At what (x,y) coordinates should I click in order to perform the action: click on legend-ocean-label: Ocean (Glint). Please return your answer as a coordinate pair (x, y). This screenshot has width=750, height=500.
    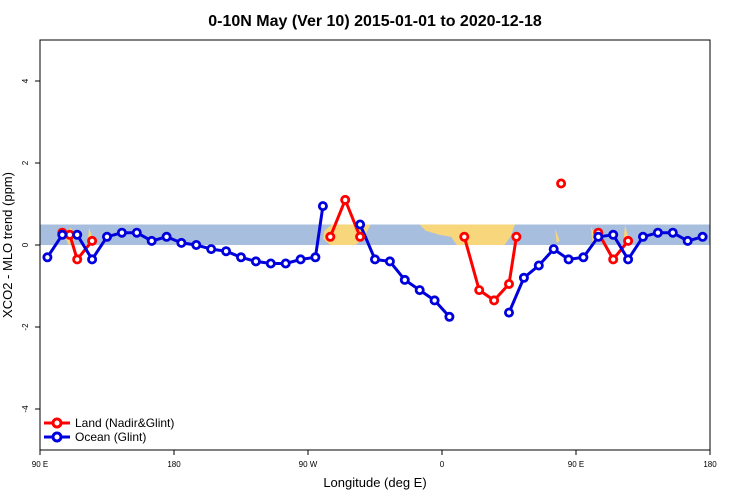
    Looking at the image, I should click on (110, 437).